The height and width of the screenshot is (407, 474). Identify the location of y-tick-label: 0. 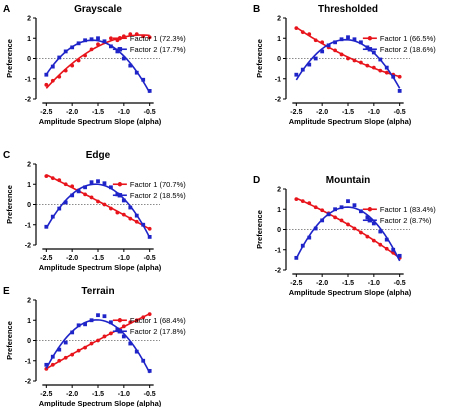
(29, 341).